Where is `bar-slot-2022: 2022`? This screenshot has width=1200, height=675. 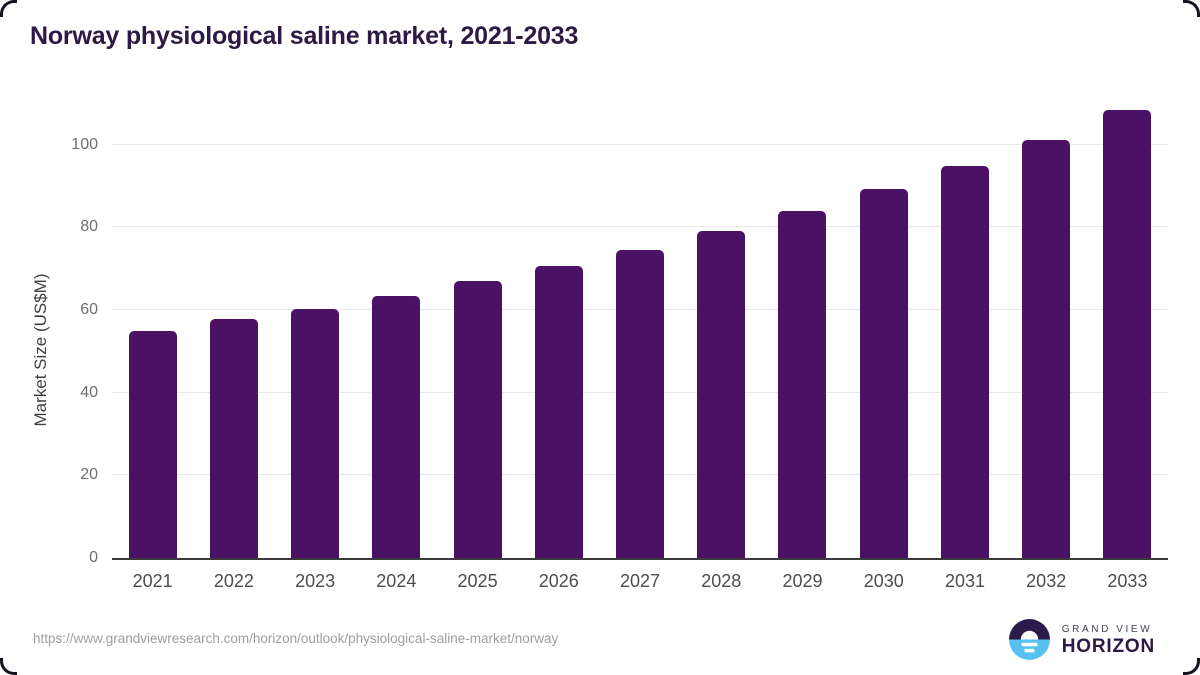
bar-slot-2022: 2022 is located at coordinates (233, 345).